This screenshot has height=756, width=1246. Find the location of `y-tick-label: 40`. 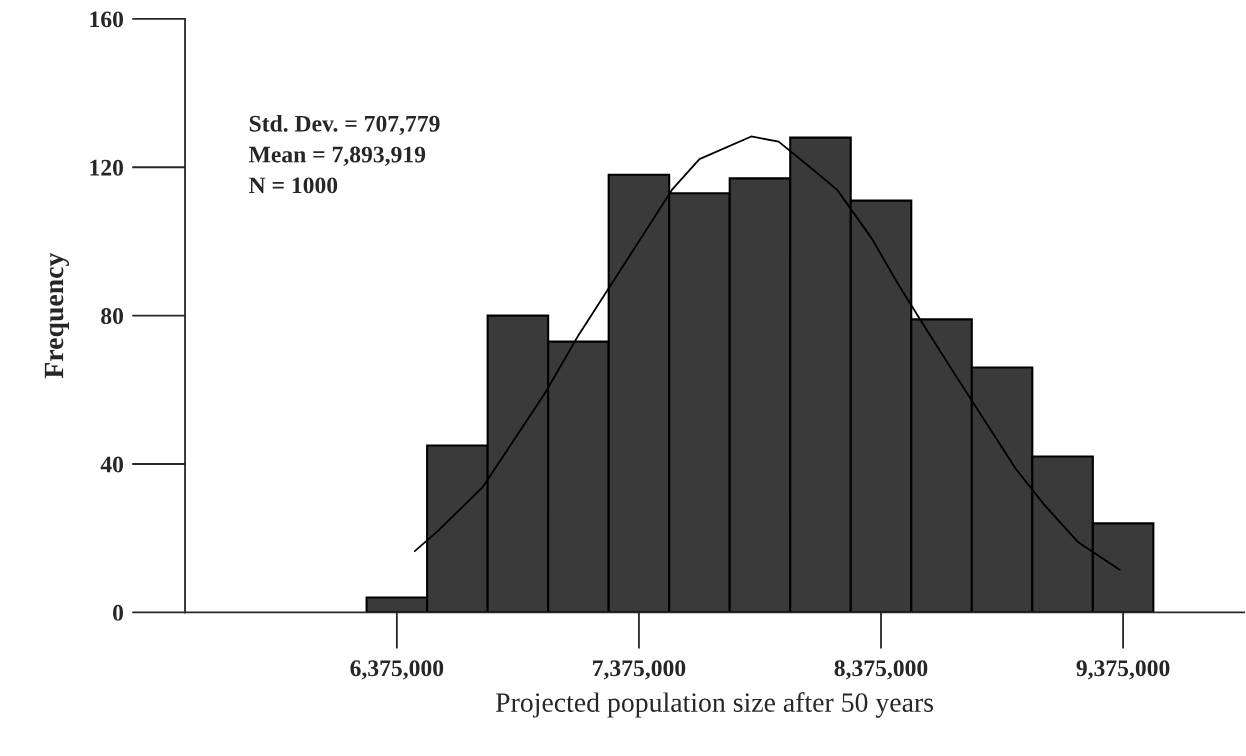

y-tick-label: 40 is located at coordinates (112, 464).